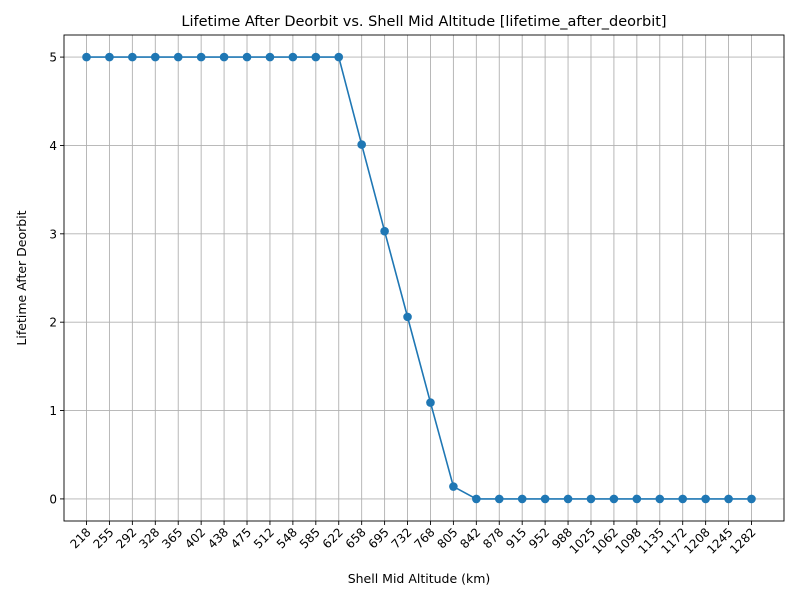 Image resolution: width=800 pixels, height=605 pixels. I want to click on x-tick-label: 915, so click(516, 538).